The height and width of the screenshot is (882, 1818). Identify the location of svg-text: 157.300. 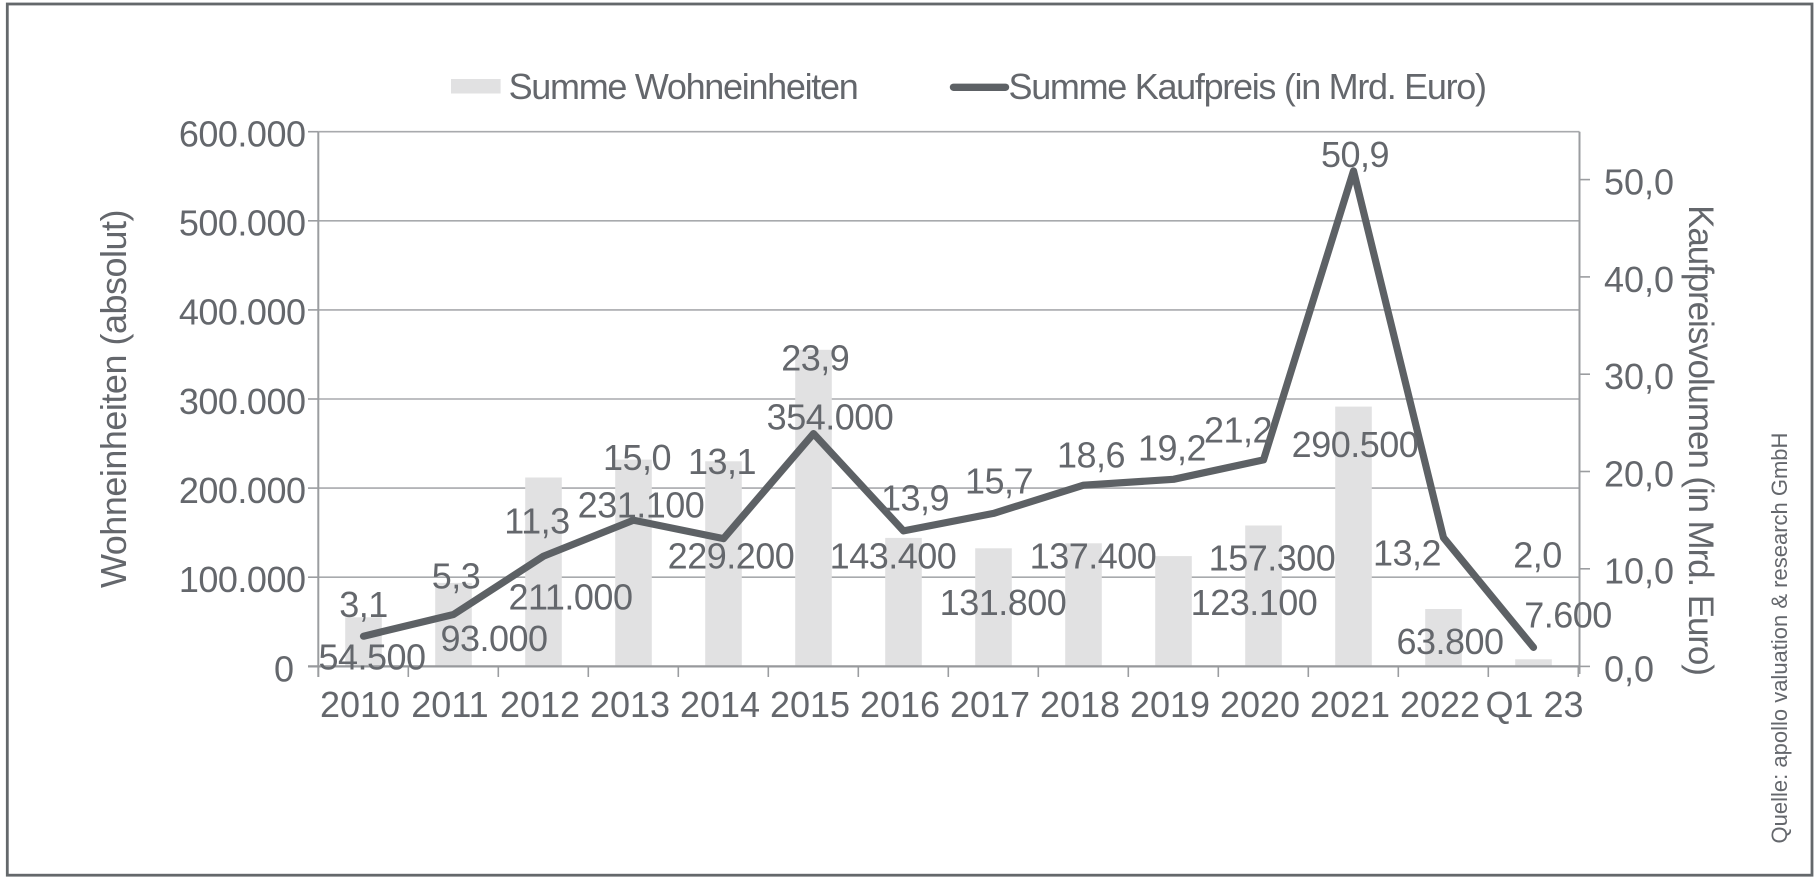
(1272, 558).